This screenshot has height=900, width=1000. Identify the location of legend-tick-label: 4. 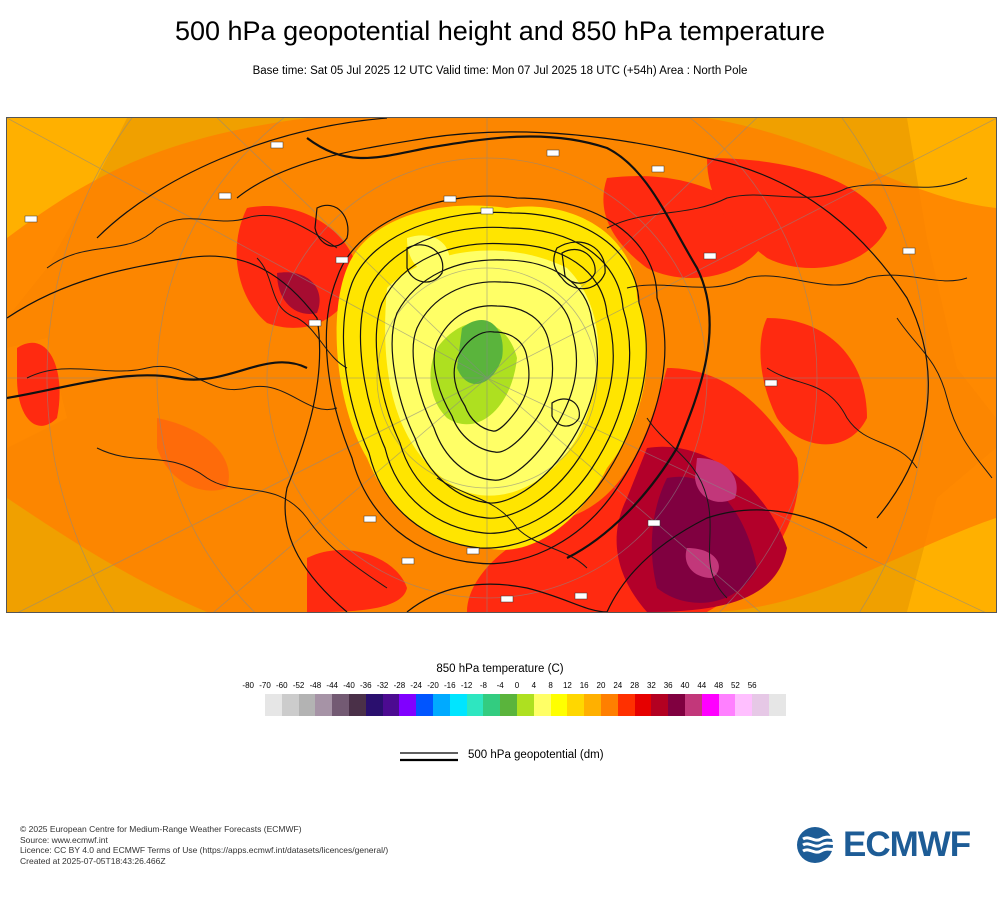
(534, 685).